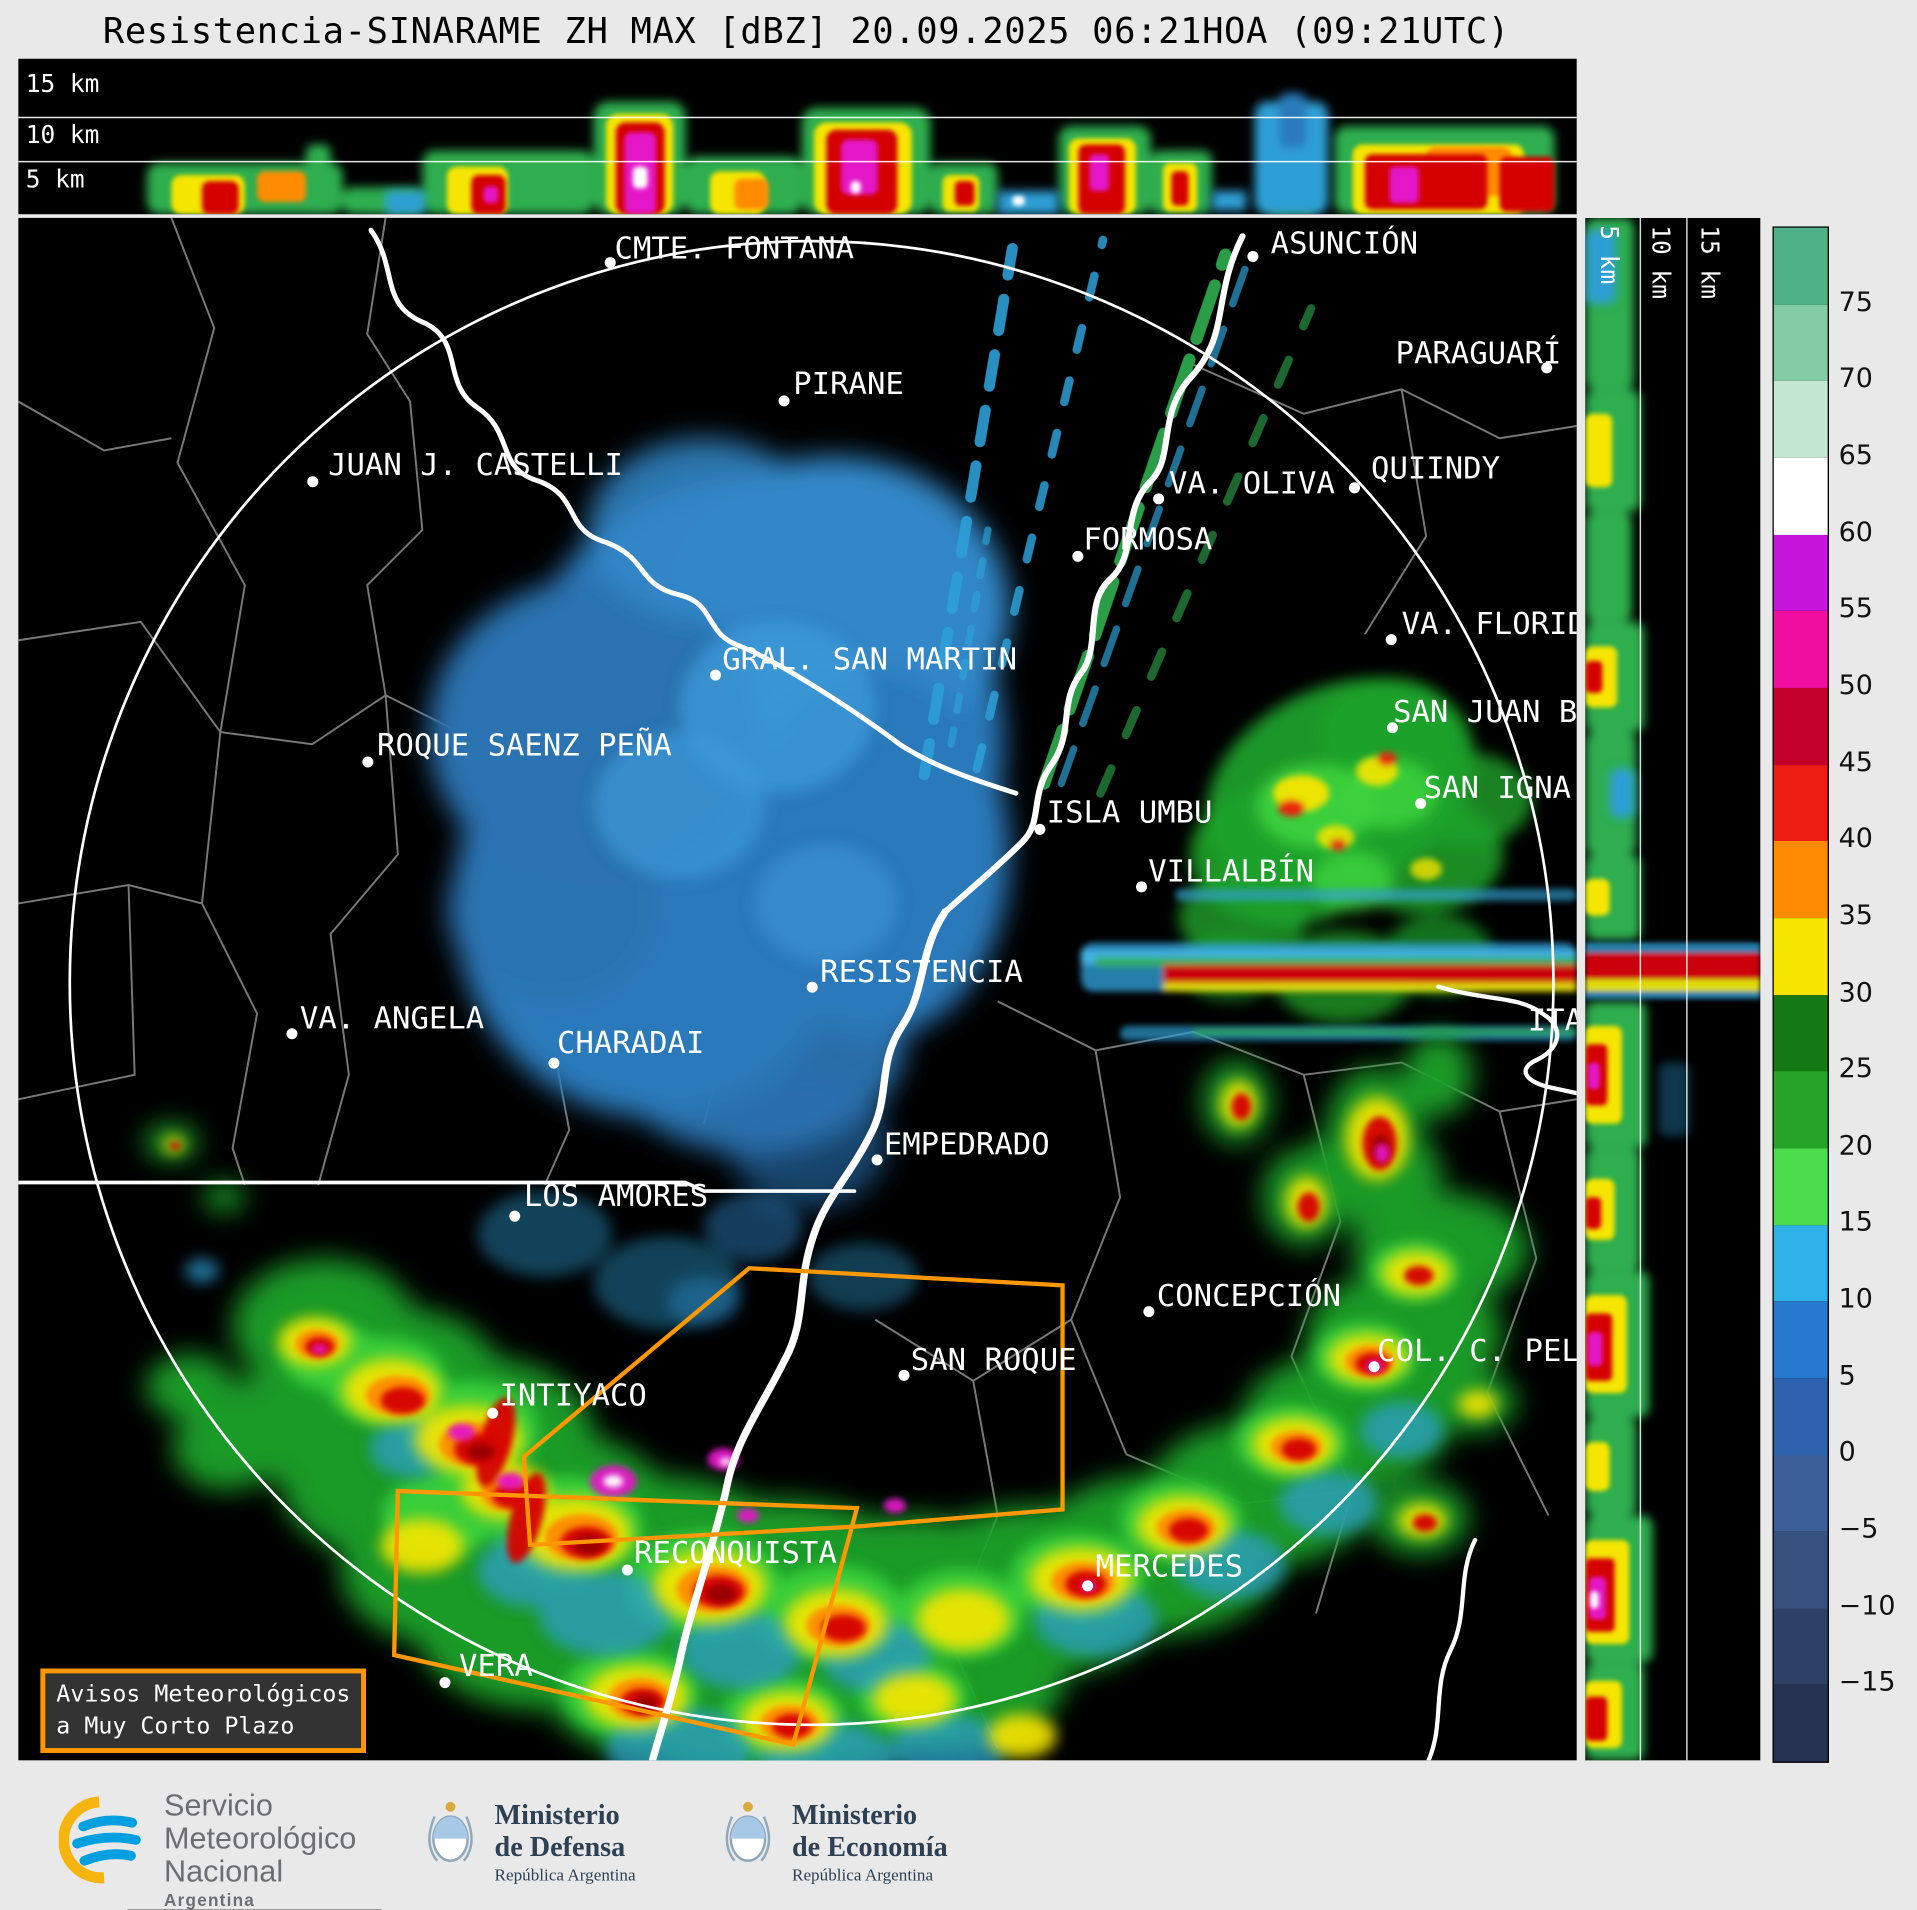 The image size is (1917, 1910). I want to click on colorbar-tick: 60, so click(1855, 533).